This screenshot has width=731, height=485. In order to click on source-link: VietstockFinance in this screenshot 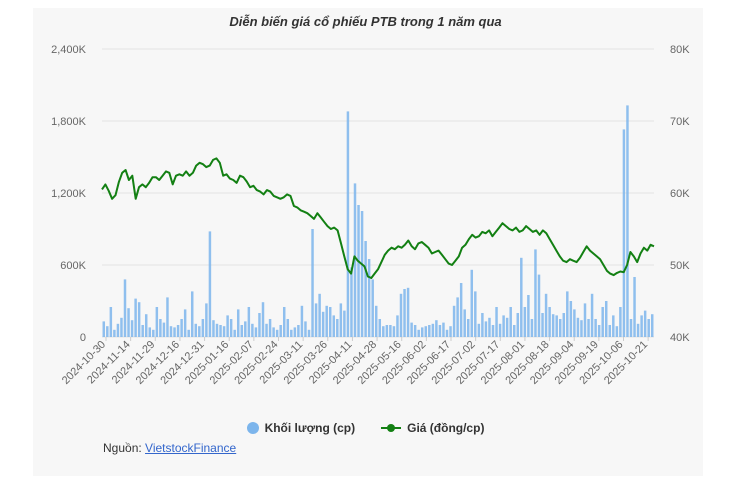, I will do `click(191, 448)`.